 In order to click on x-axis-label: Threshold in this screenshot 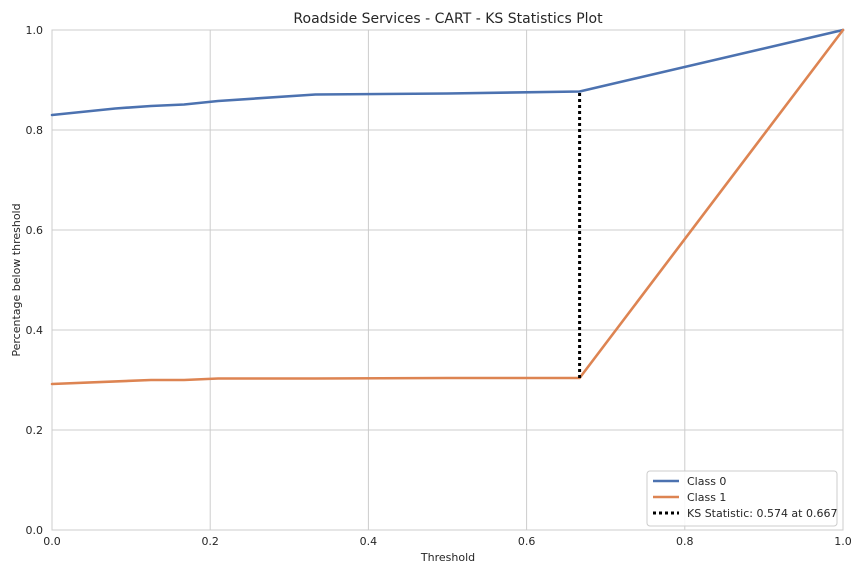, I will do `click(447, 557)`.